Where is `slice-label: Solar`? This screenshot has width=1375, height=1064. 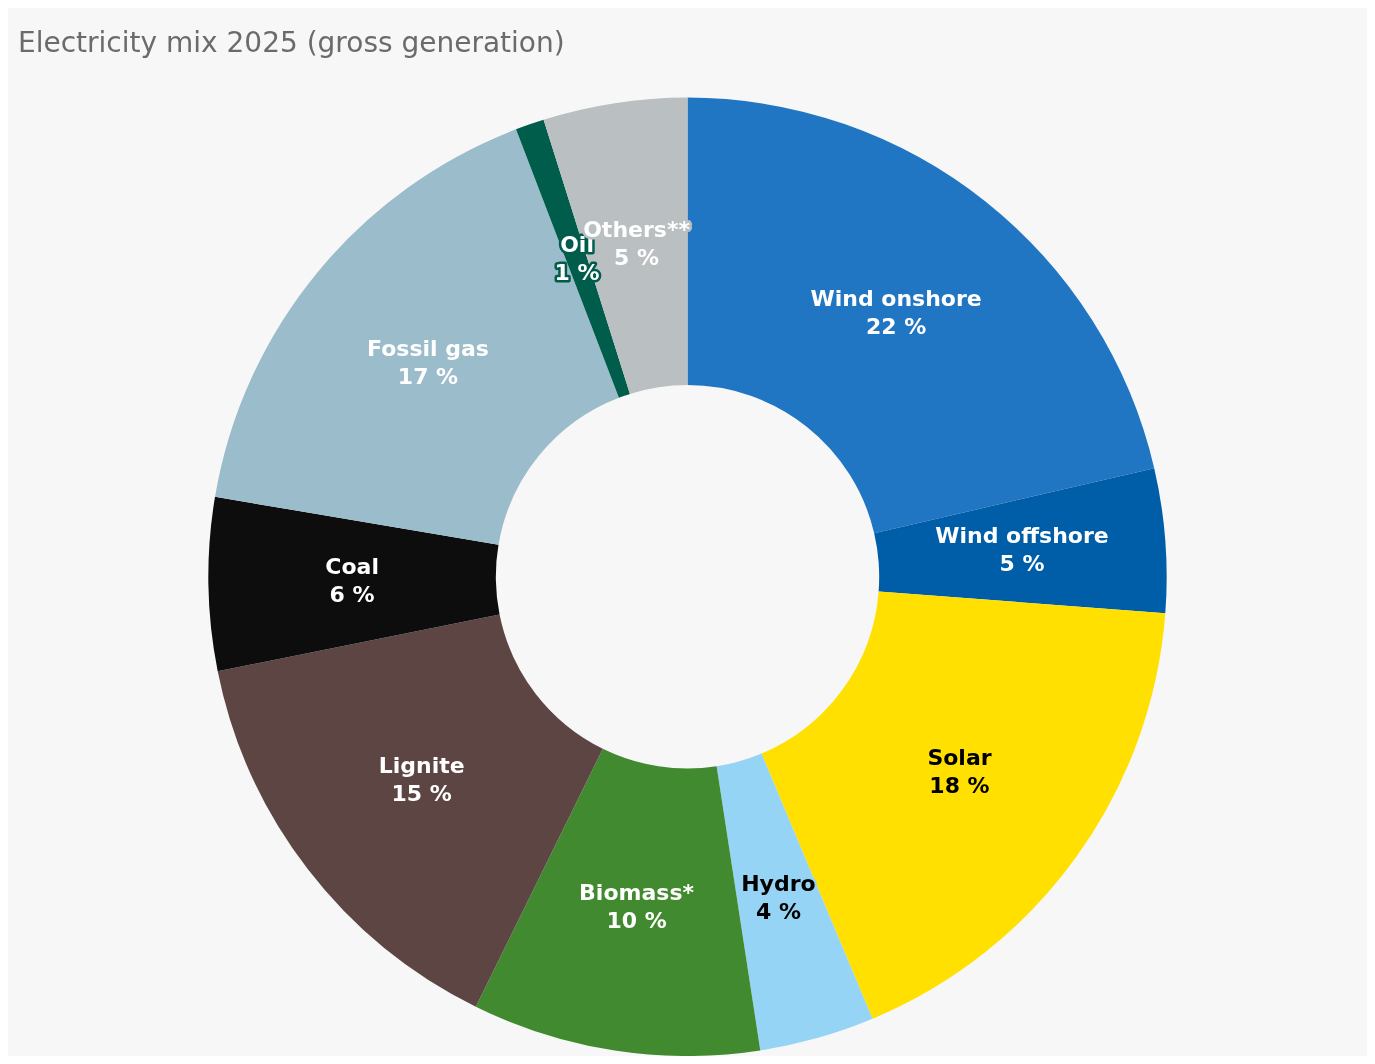 slice-label: Solar is located at coordinates (959, 757).